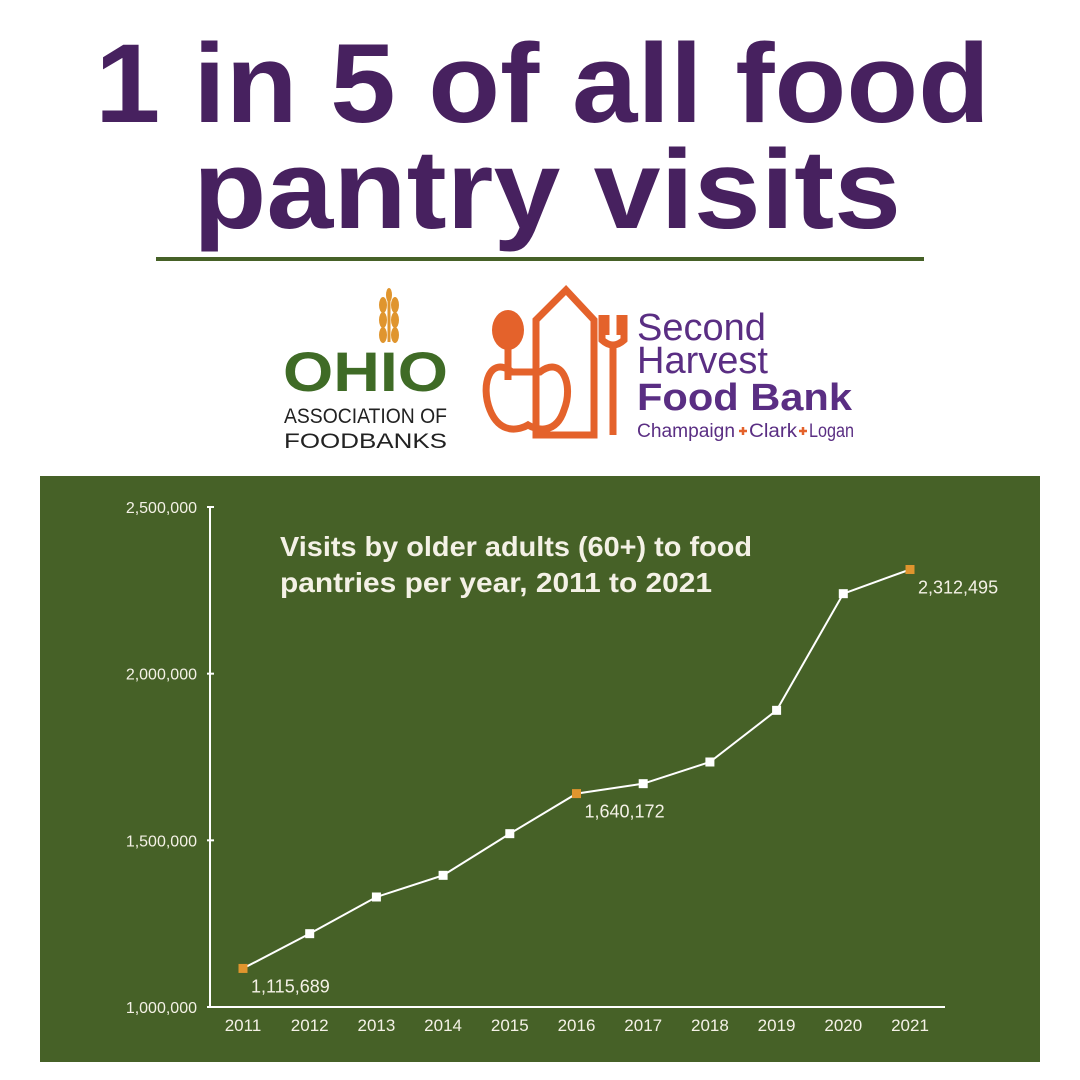 This screenshot has width=1080, height=1080. What do you see at coordinates (516, 546) in the screenshot?
I see `chart-title: Visits by older adults (60+) to food` at bounding box center [516, 546].